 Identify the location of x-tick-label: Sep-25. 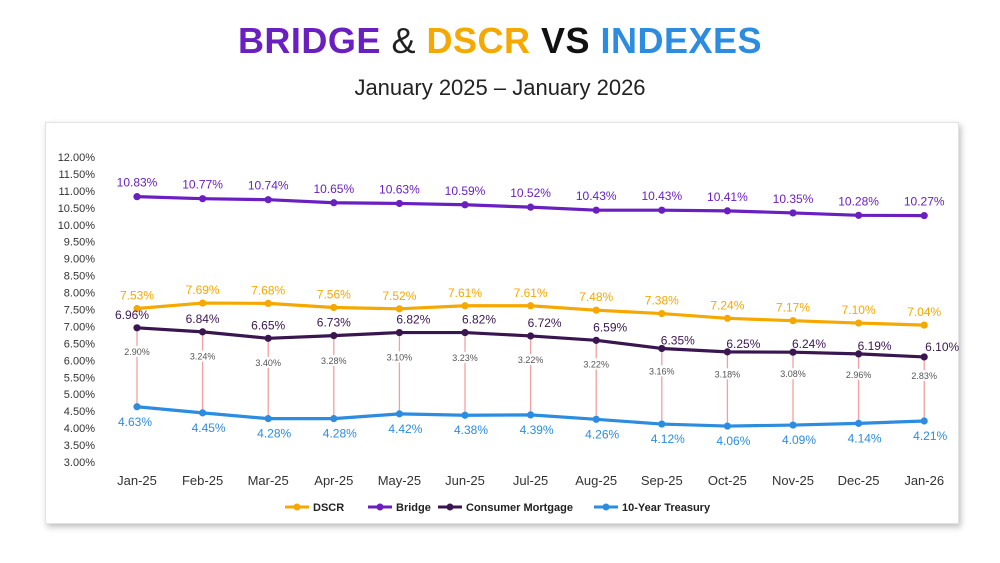
(662, 480).